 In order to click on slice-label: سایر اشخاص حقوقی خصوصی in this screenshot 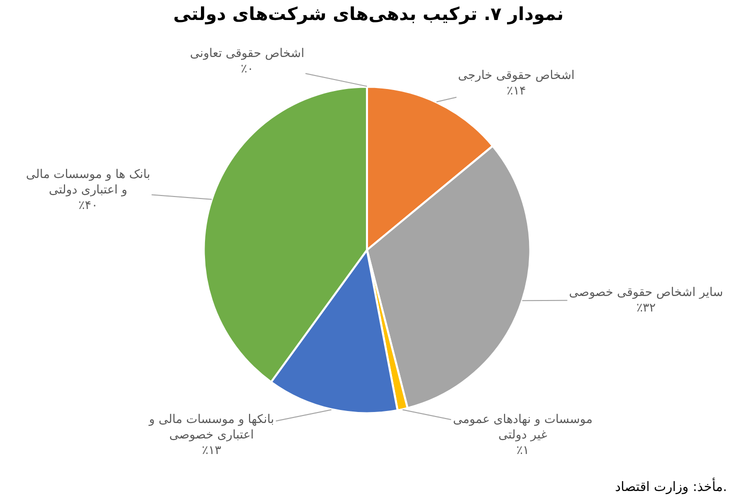, I will do `click(646, 292)`.